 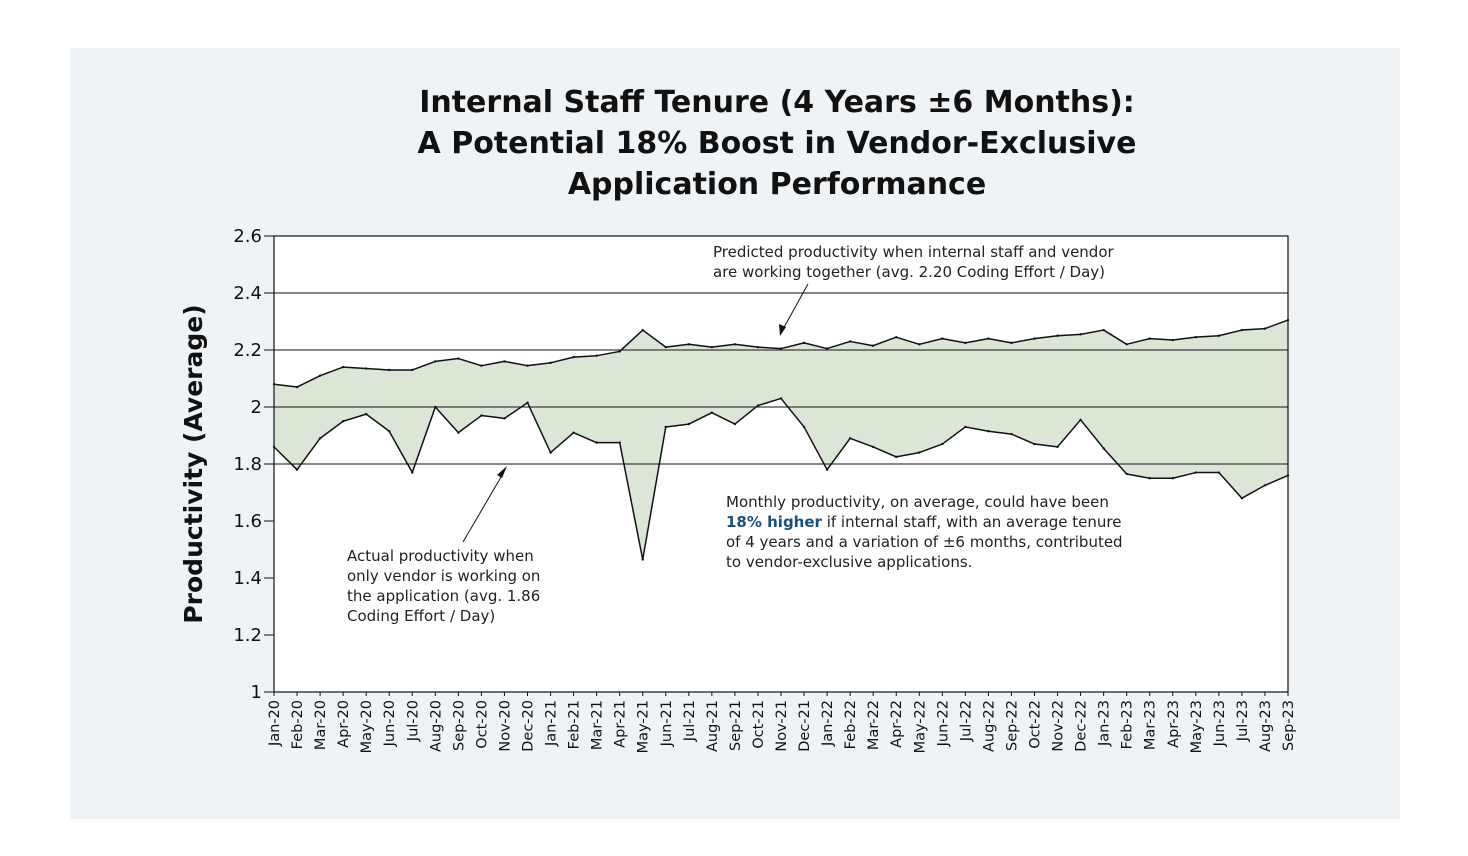 I want to click on y-tick-label: 2, so click(x=256, y=407).